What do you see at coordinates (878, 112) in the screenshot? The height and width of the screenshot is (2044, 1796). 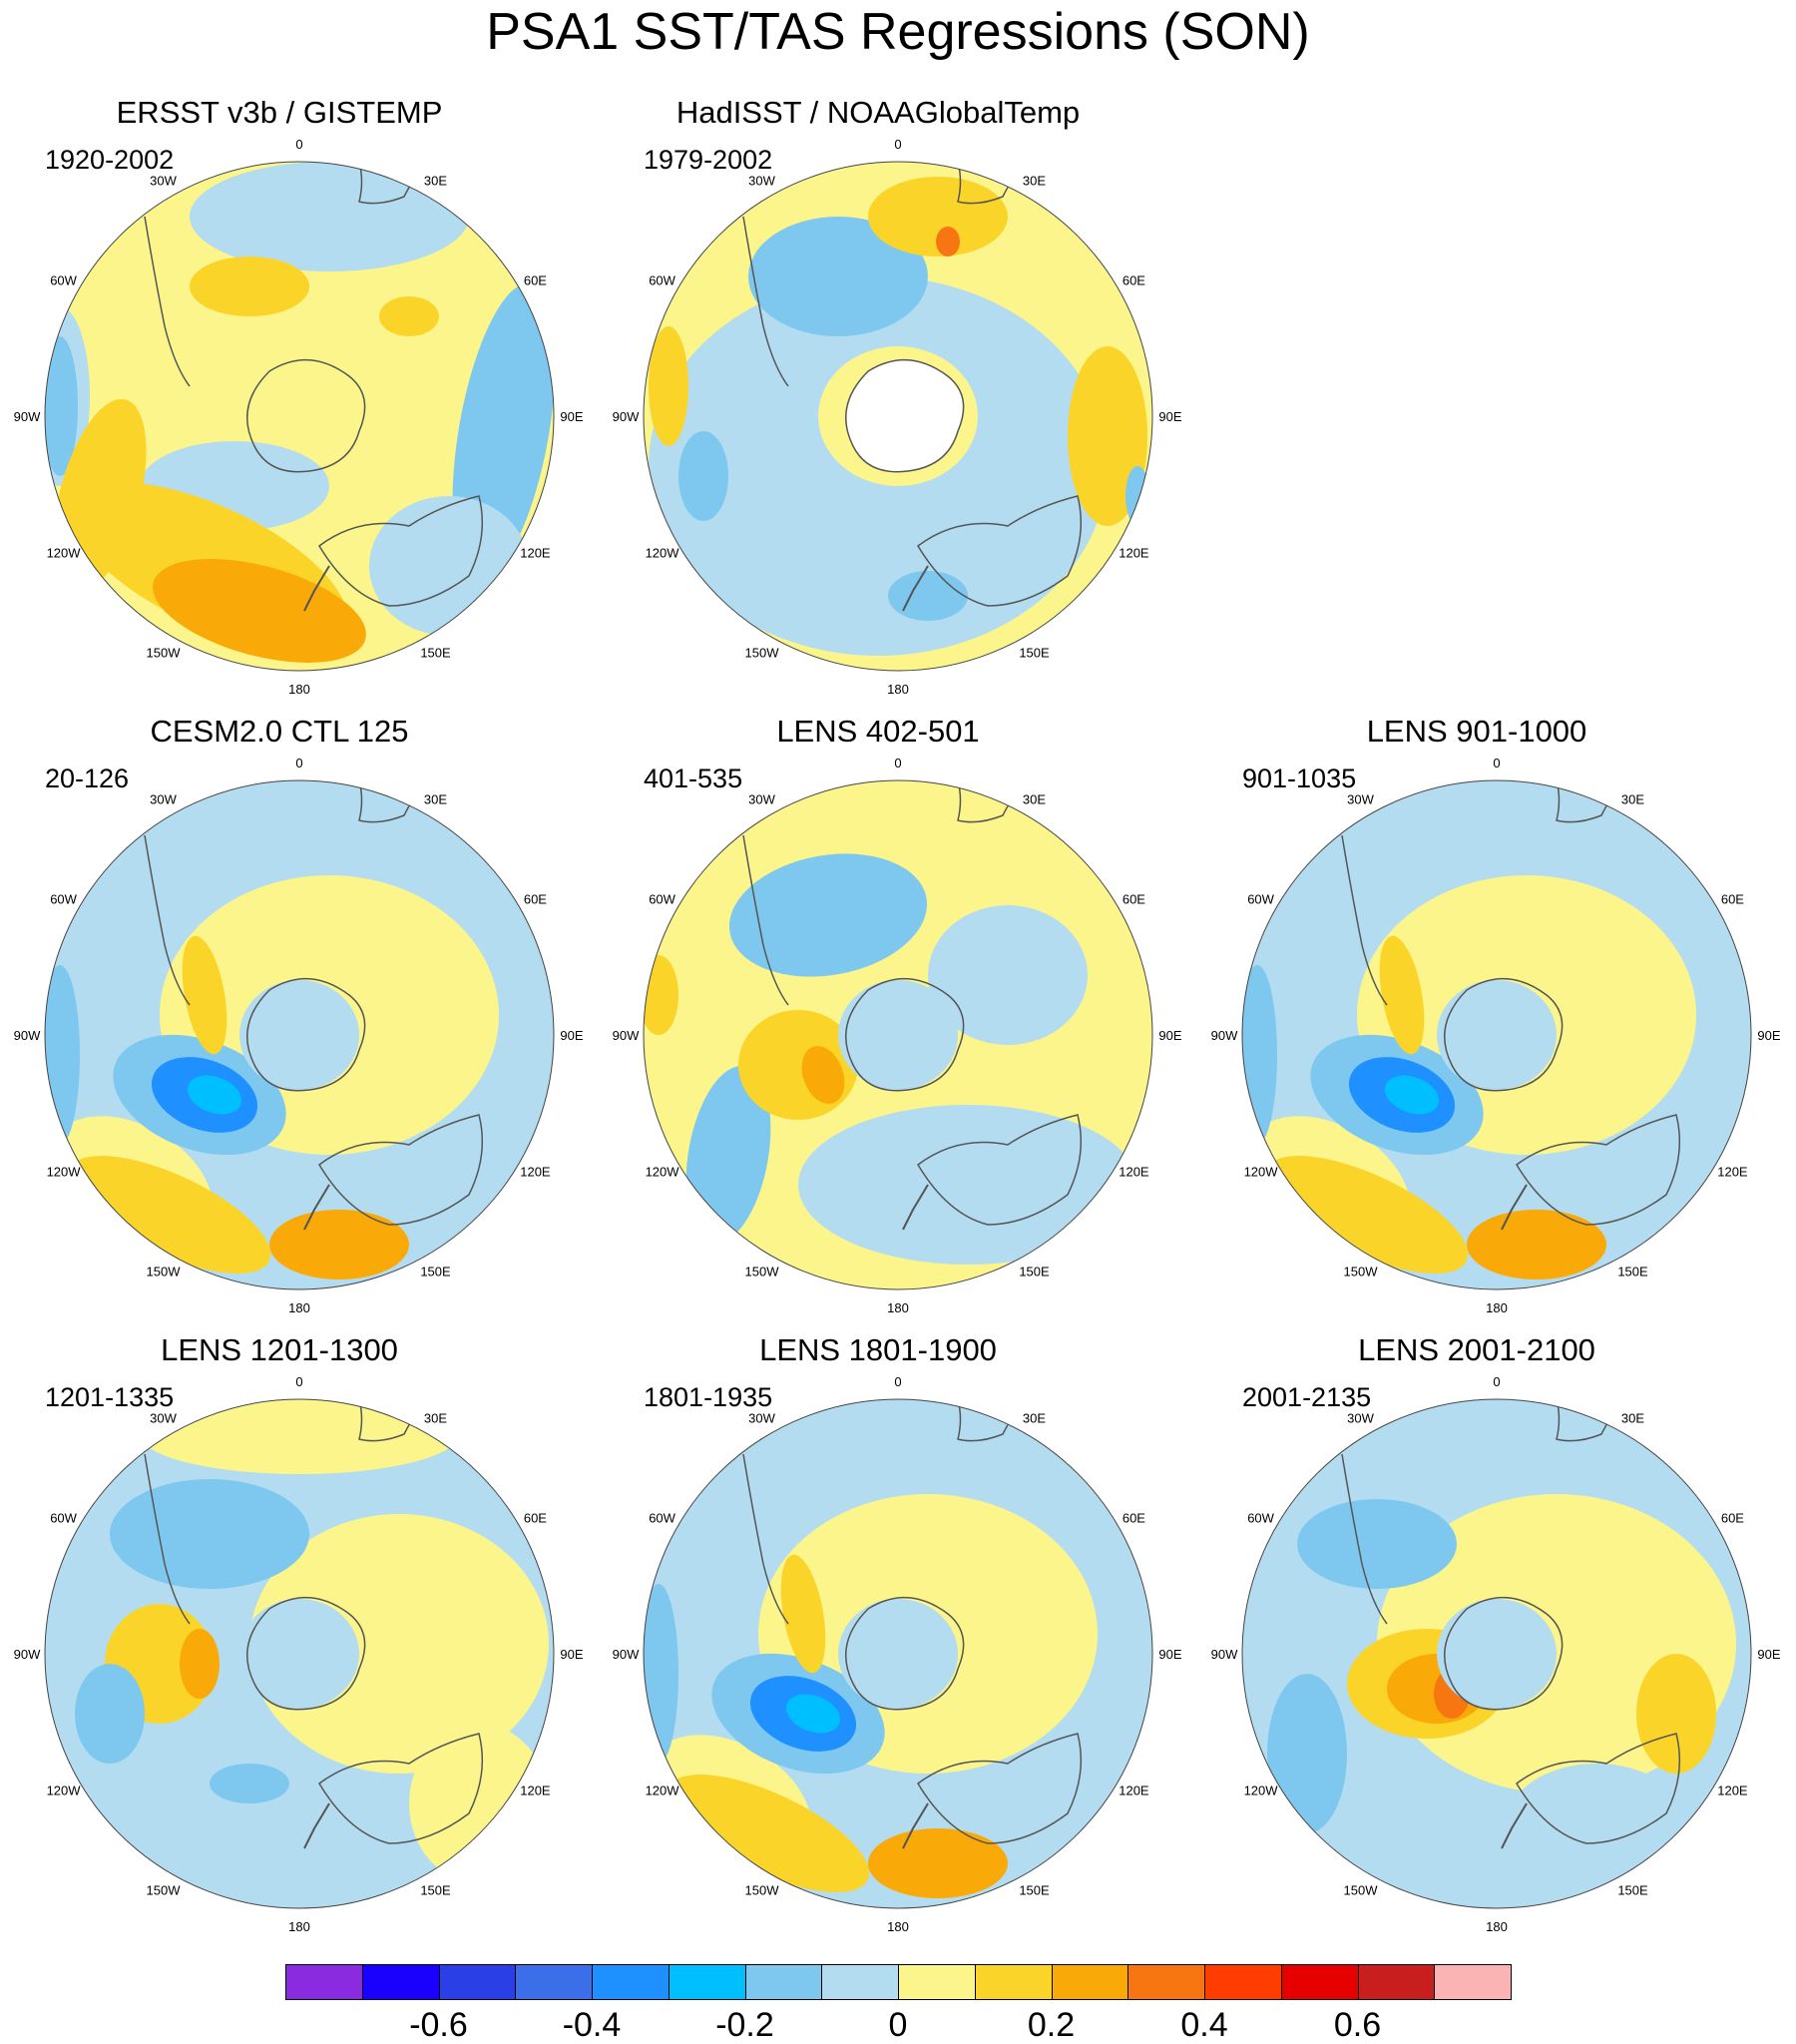 I see `panel-title: HadISST / NOAAGlobalTemp` at bounding box center [878, 112].